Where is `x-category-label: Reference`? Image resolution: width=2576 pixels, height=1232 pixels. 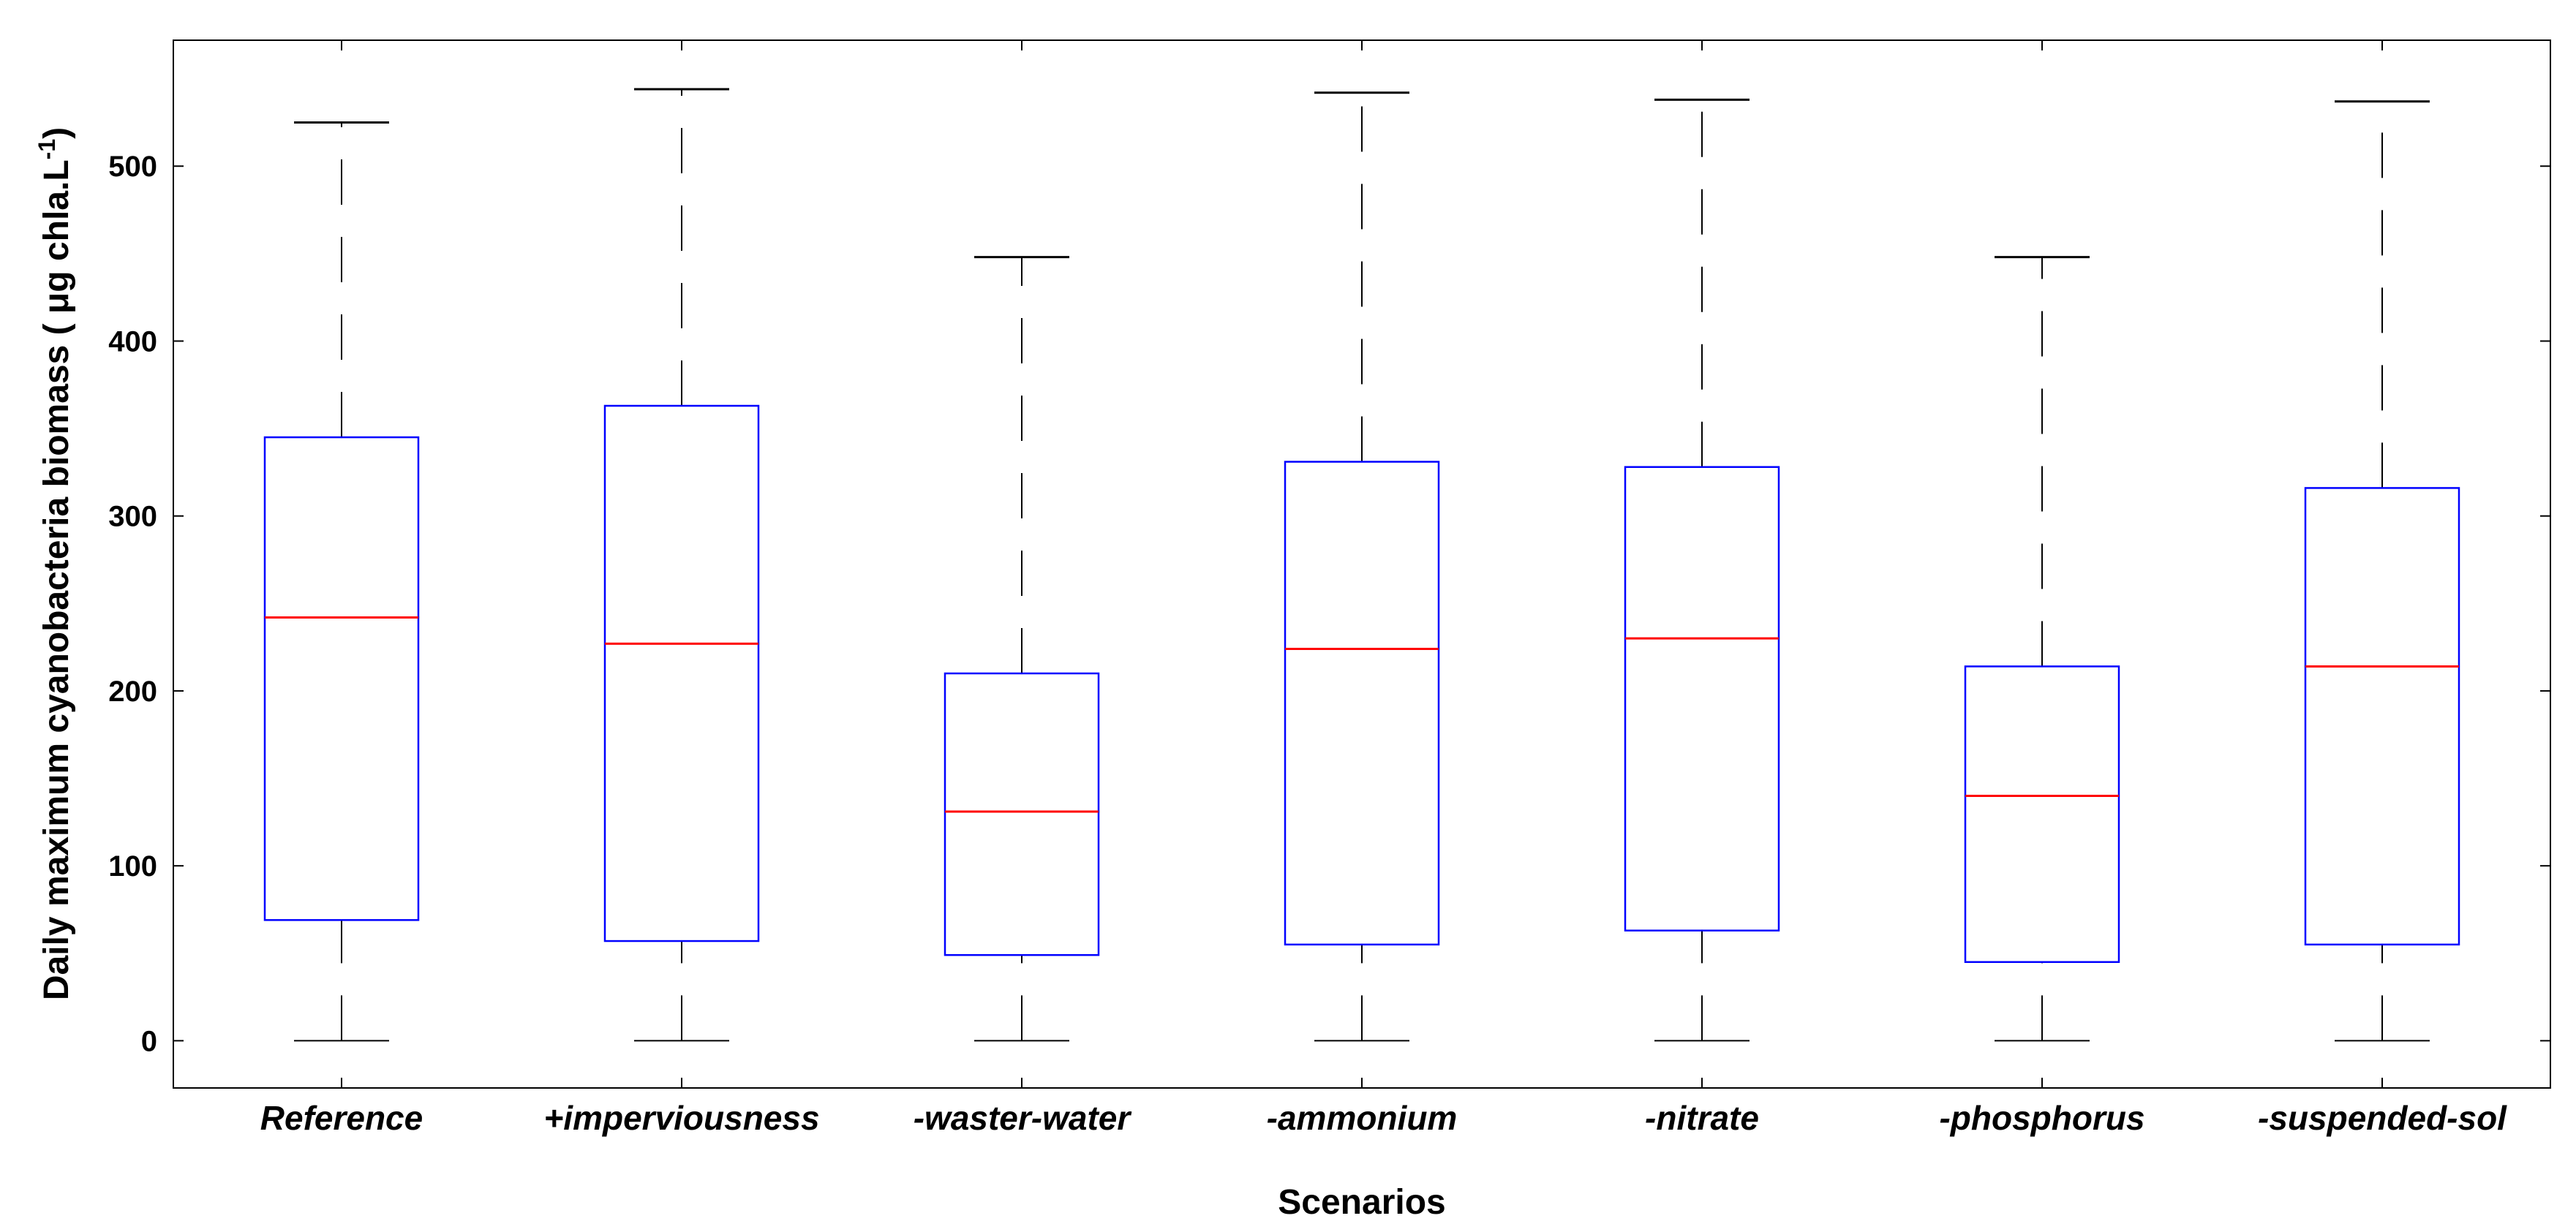
x-category-label: Reference is located at coordinates (341, 1118).